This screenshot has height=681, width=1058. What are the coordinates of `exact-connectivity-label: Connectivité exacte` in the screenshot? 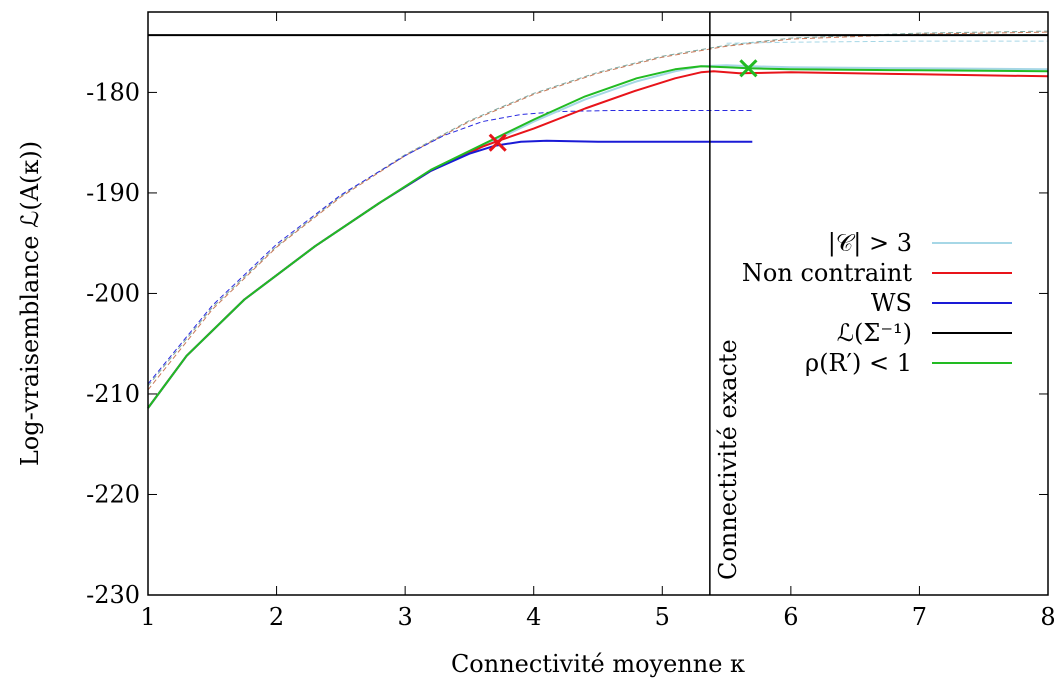 It's located at (728, 459).